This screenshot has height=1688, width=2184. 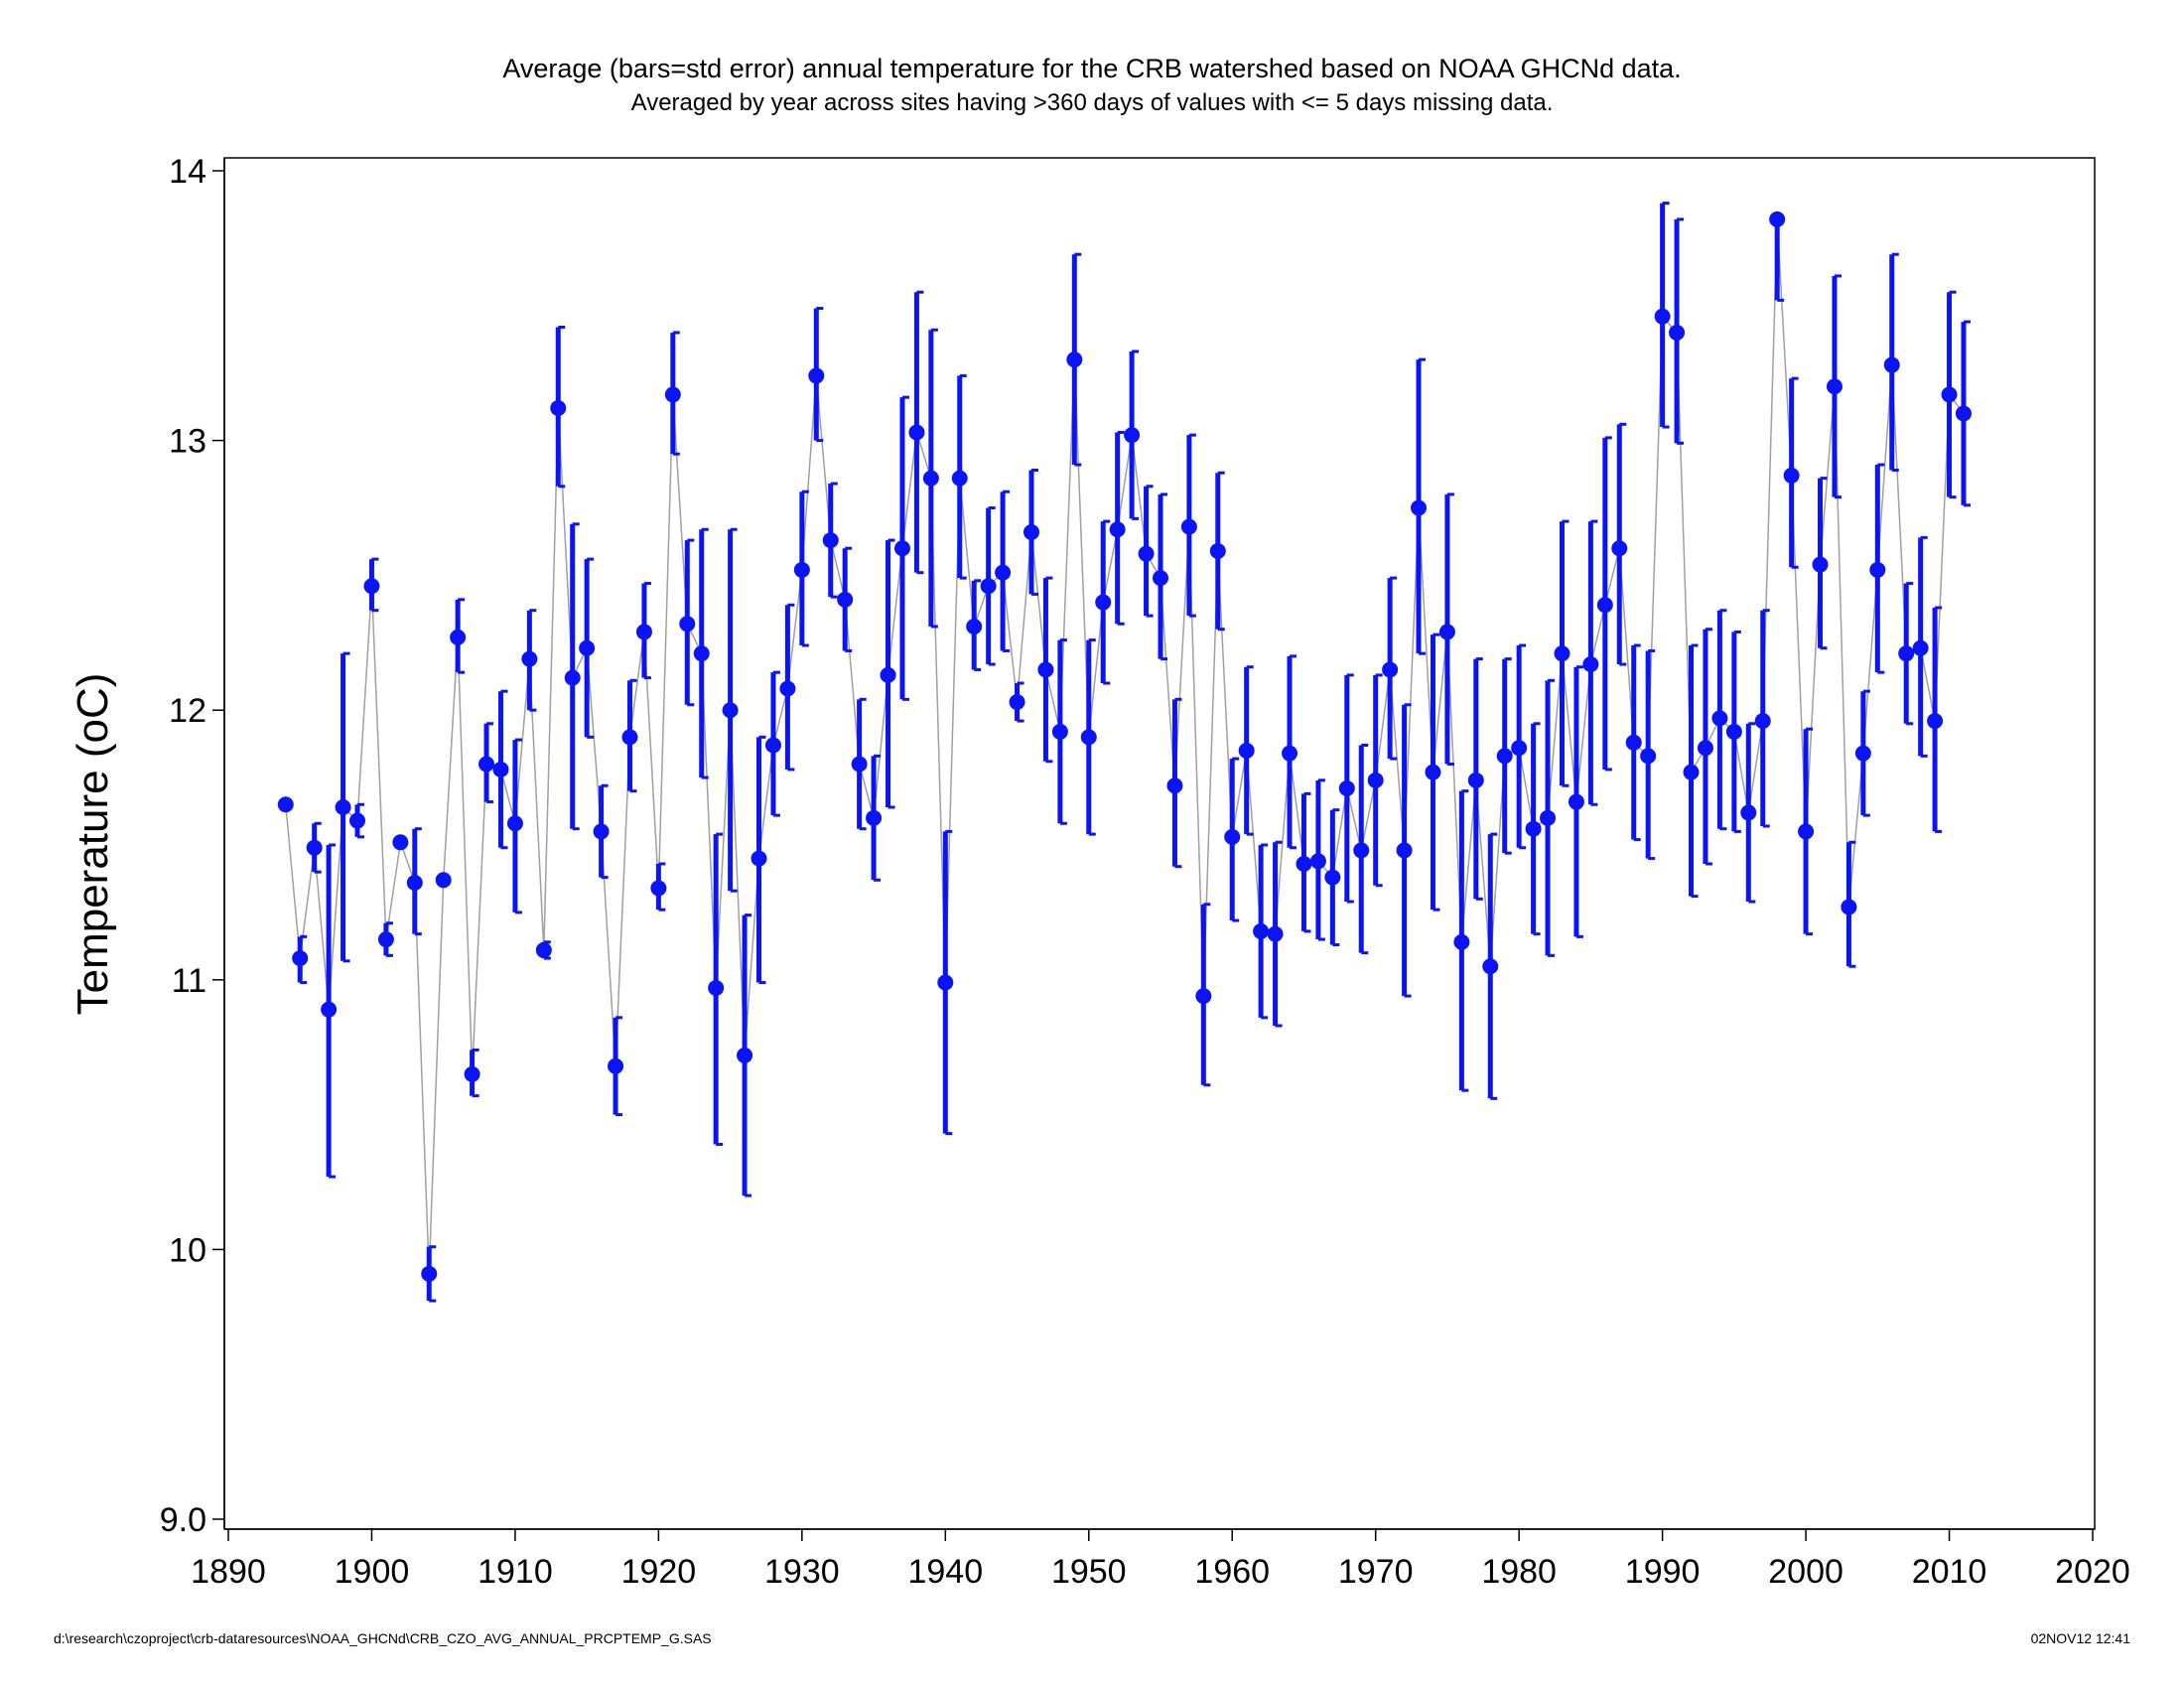 I want to click on y-tick-label: 14, so click(x=187, y=172).